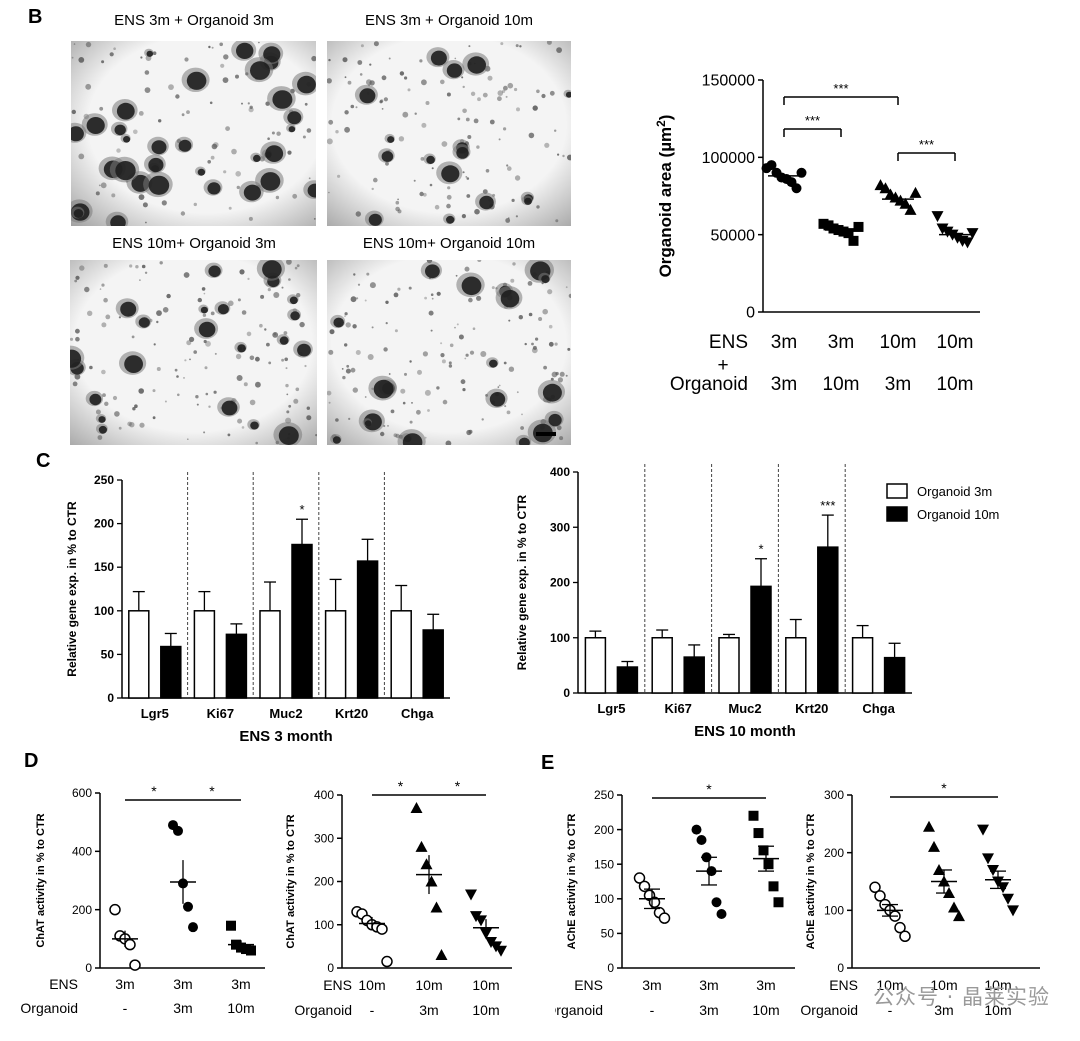 The image size is (1080, 1041). Describe the element at coordinates (449, 243) in the screenshot. I see `micrograph-title: ENS 10m+ Organoid 10m` at that location.